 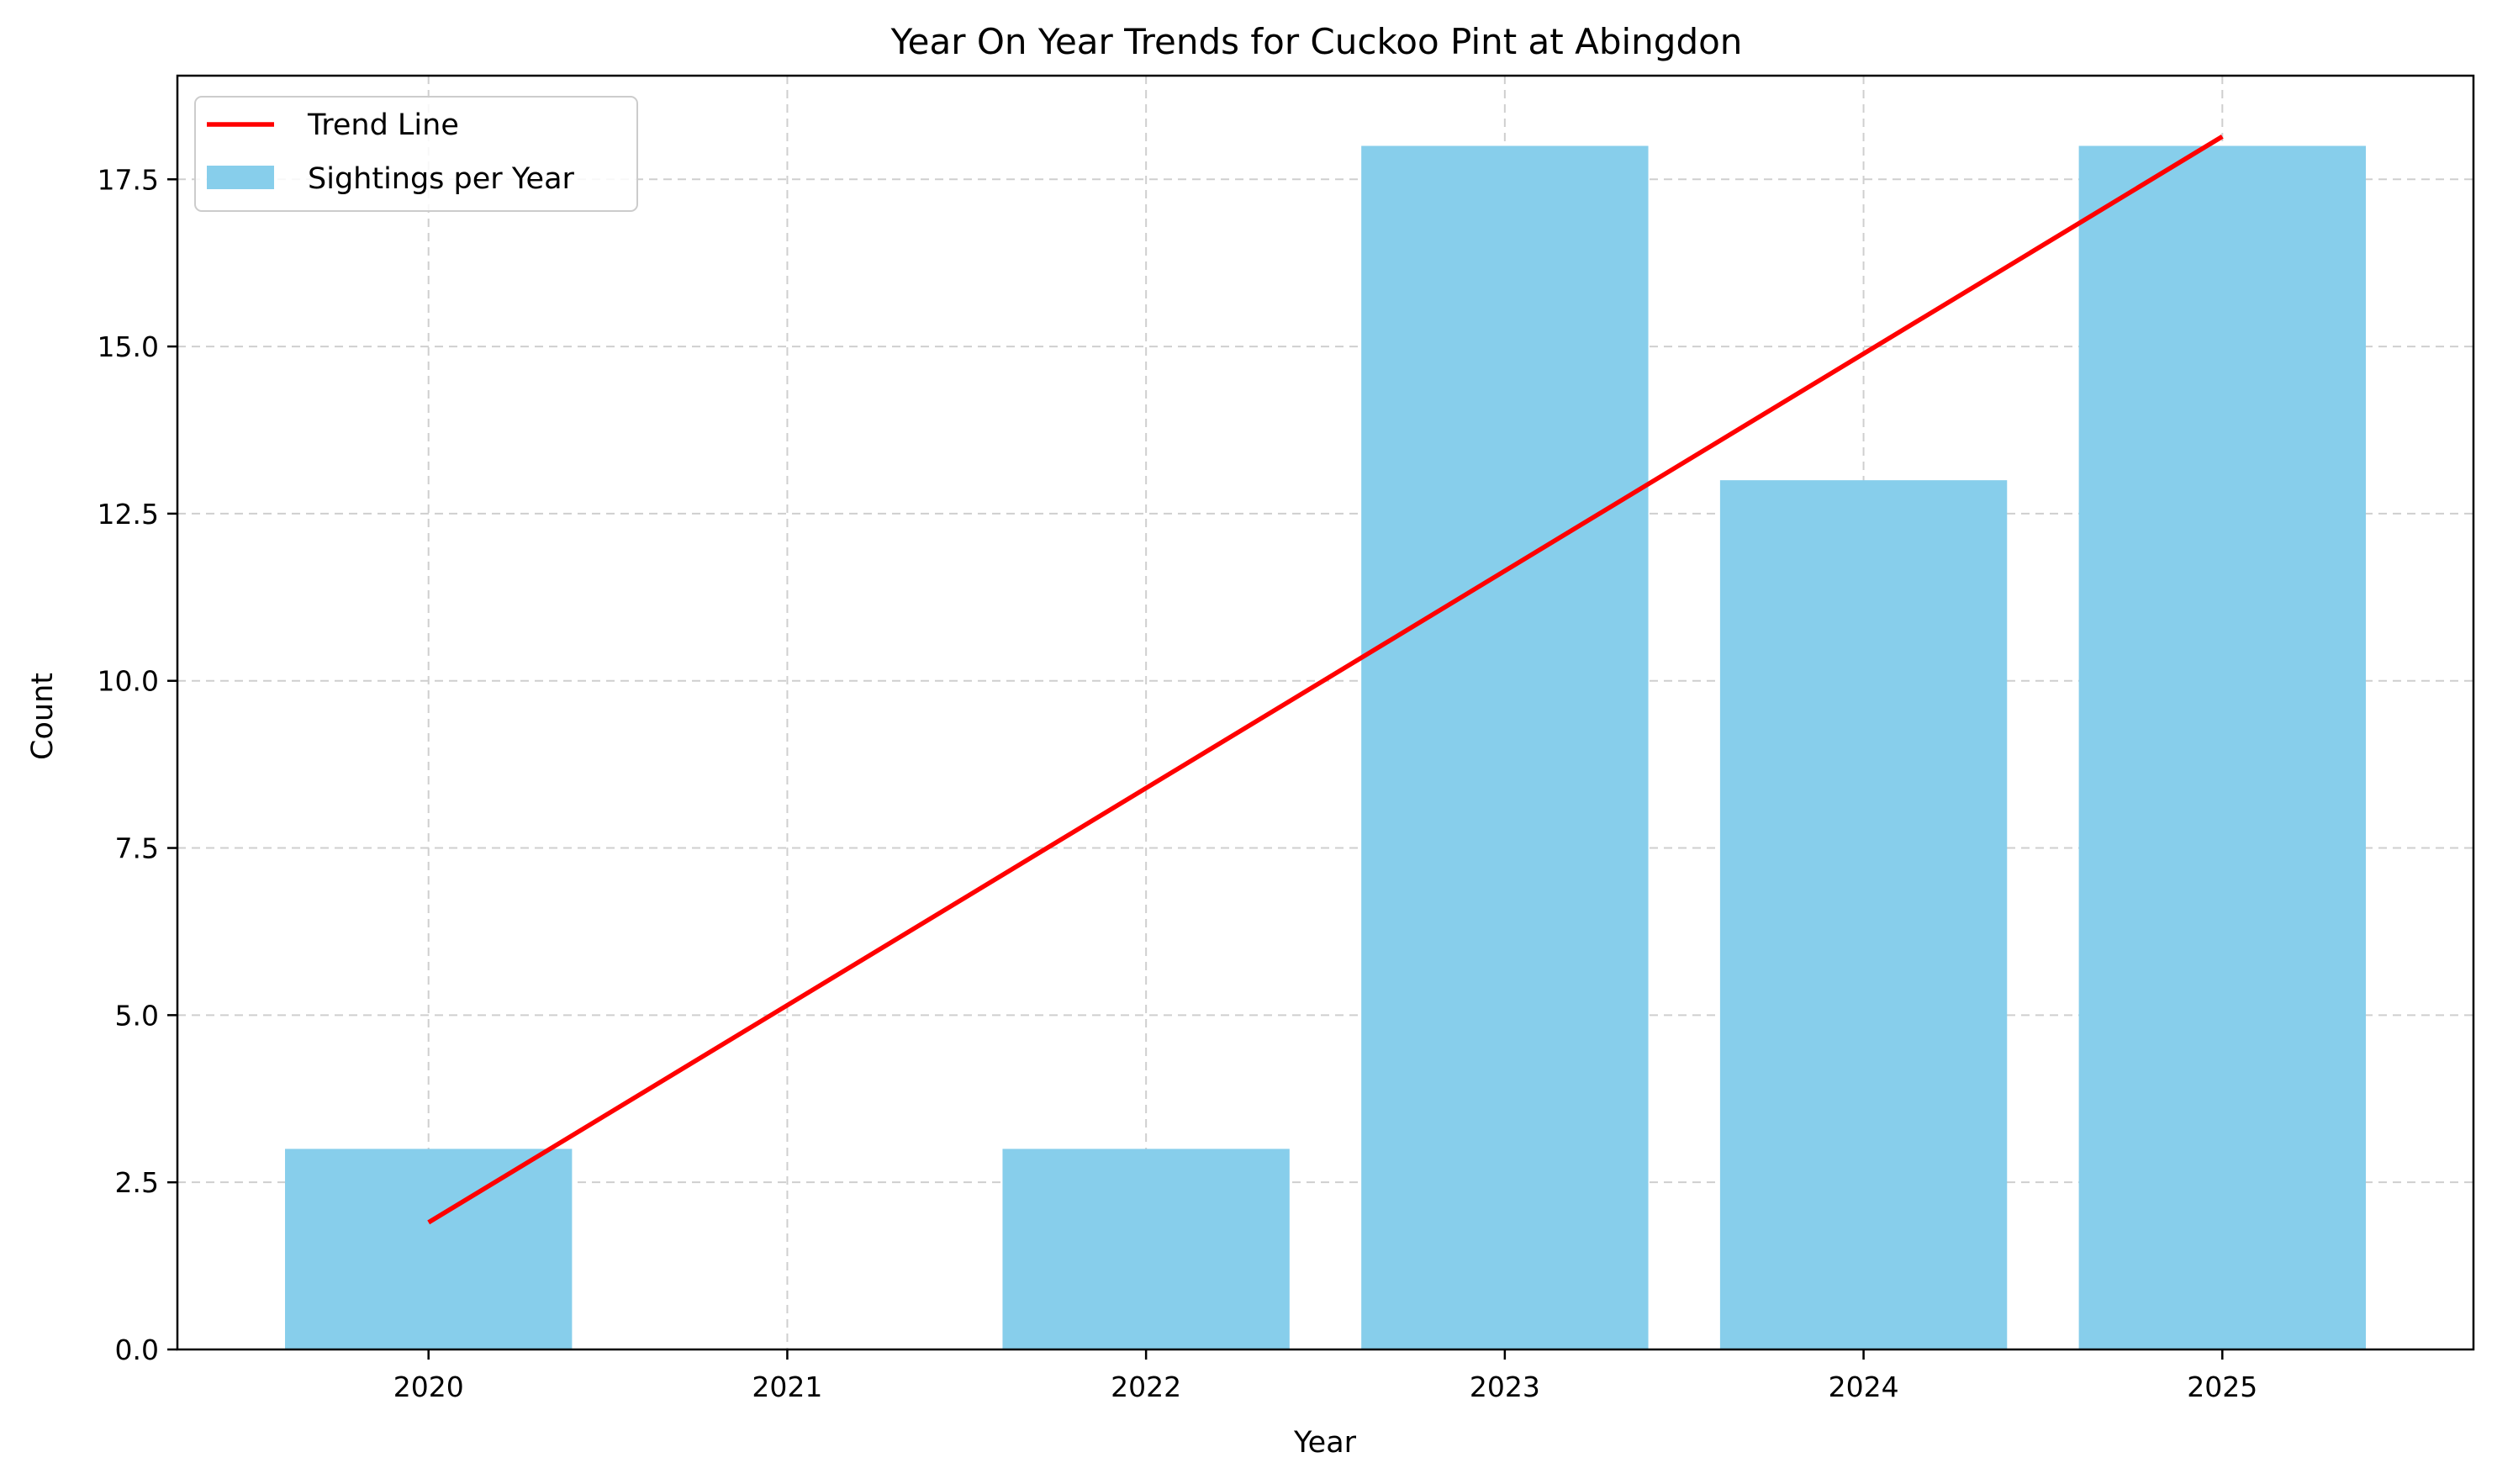 What do you see at coordinates (429, 1249) in the screenshot?
I see `bar-2020` at bounding box center [429, 1249].